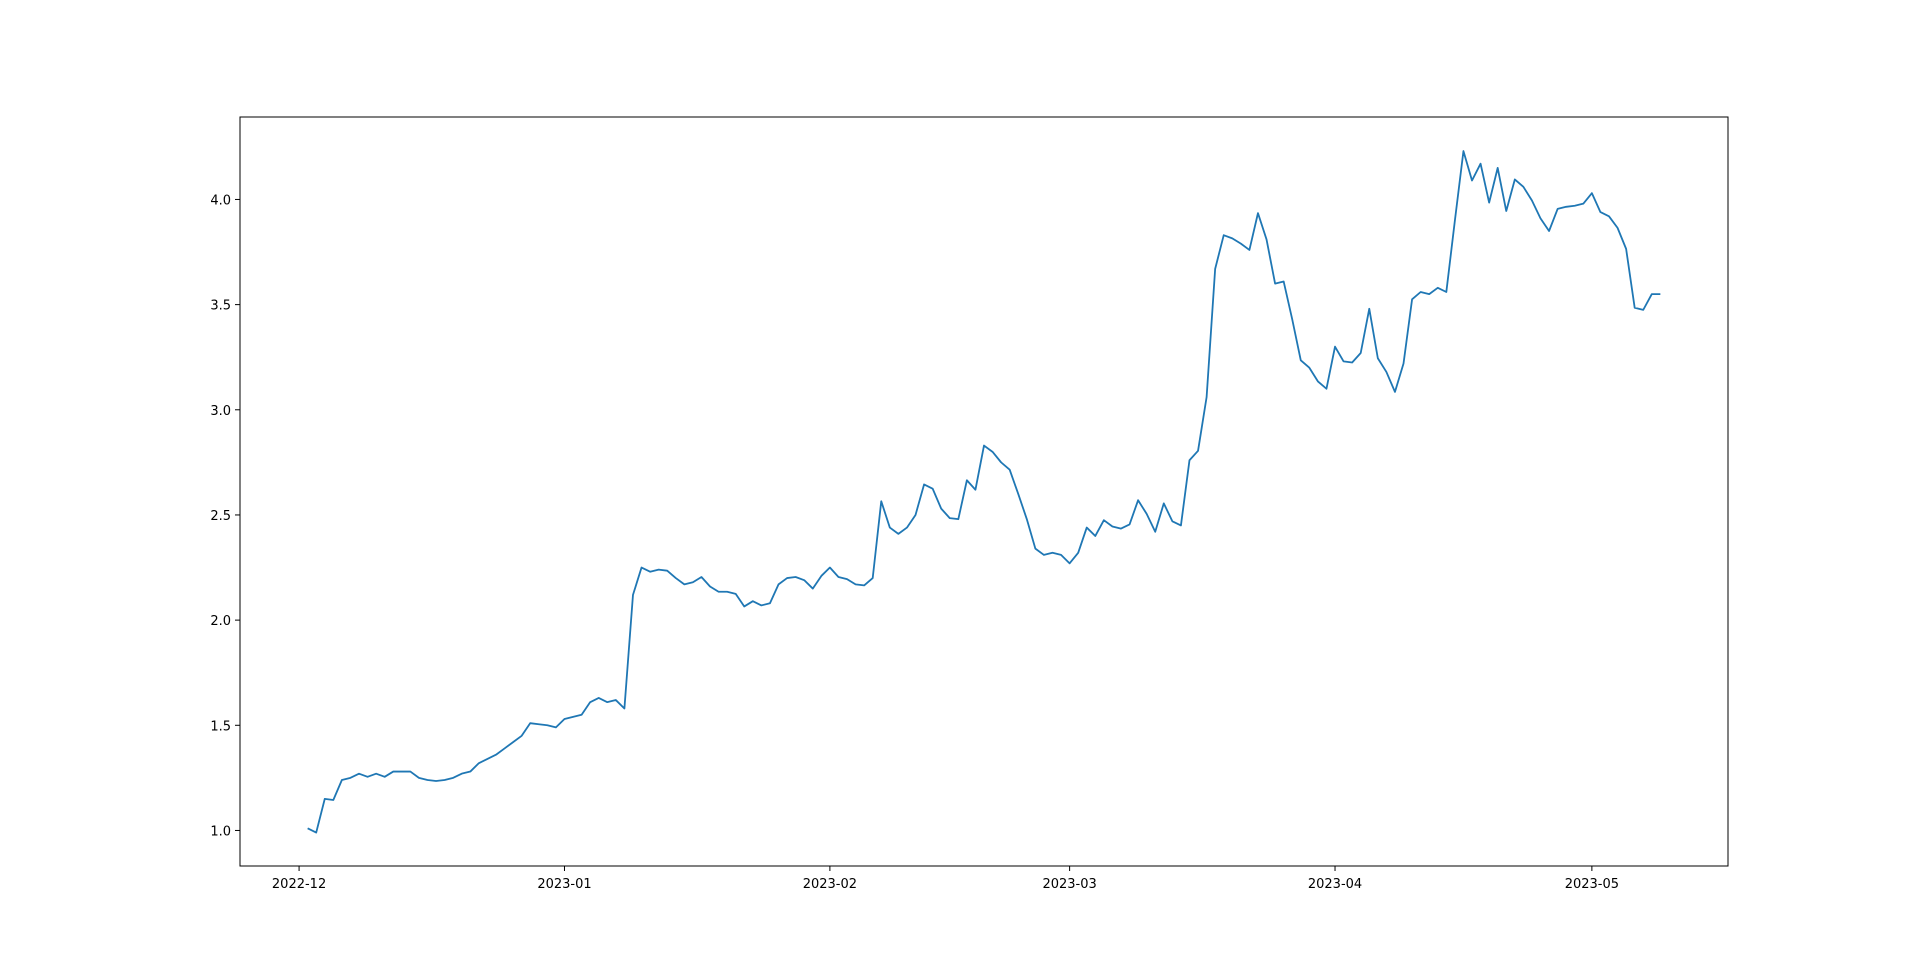 This screenshot has width=1920, height=973. I want to click on y-tick-label: 1.0, so click(220, 831).